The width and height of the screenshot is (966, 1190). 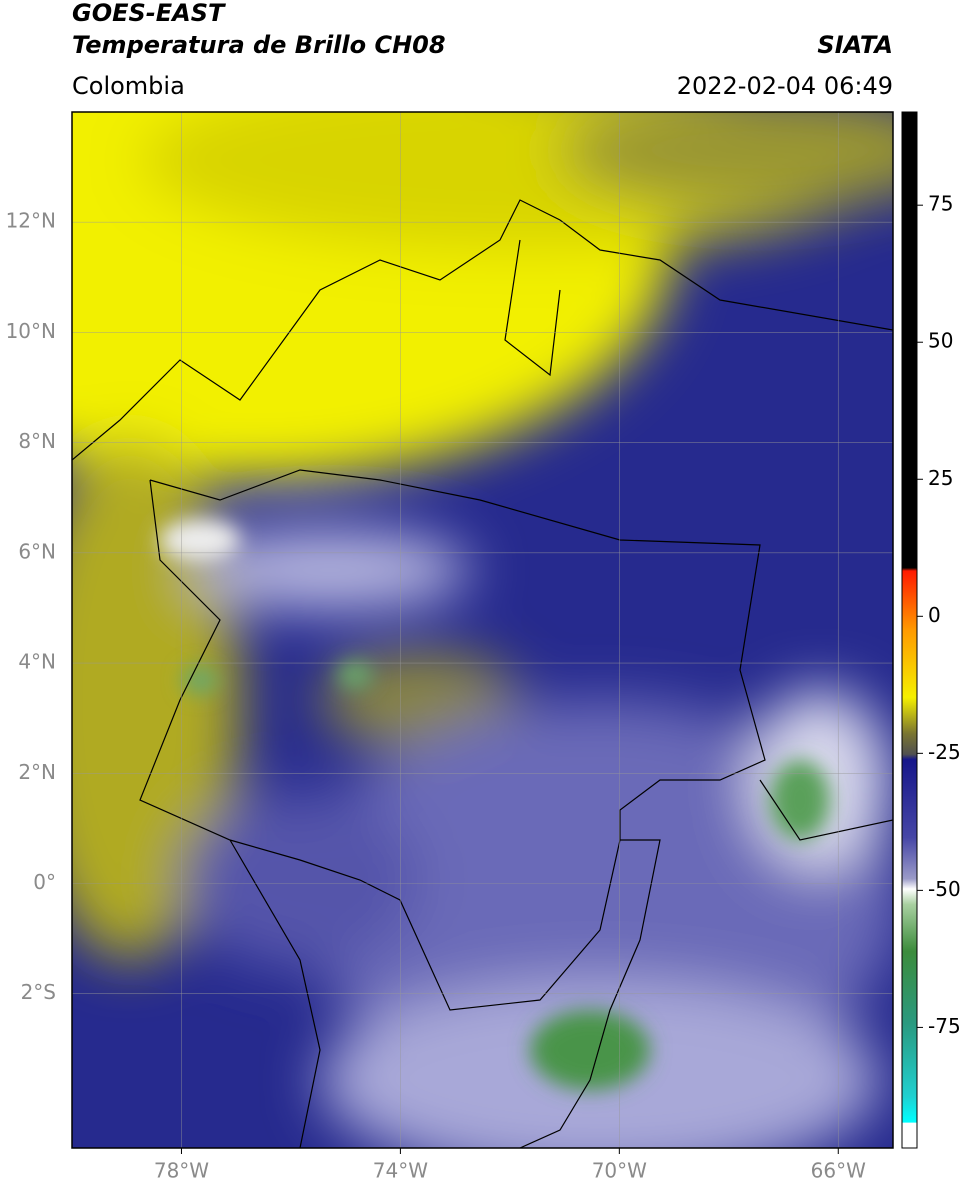 I want to click on colorbar-tick-label: 50, so click(x=940, y=341).